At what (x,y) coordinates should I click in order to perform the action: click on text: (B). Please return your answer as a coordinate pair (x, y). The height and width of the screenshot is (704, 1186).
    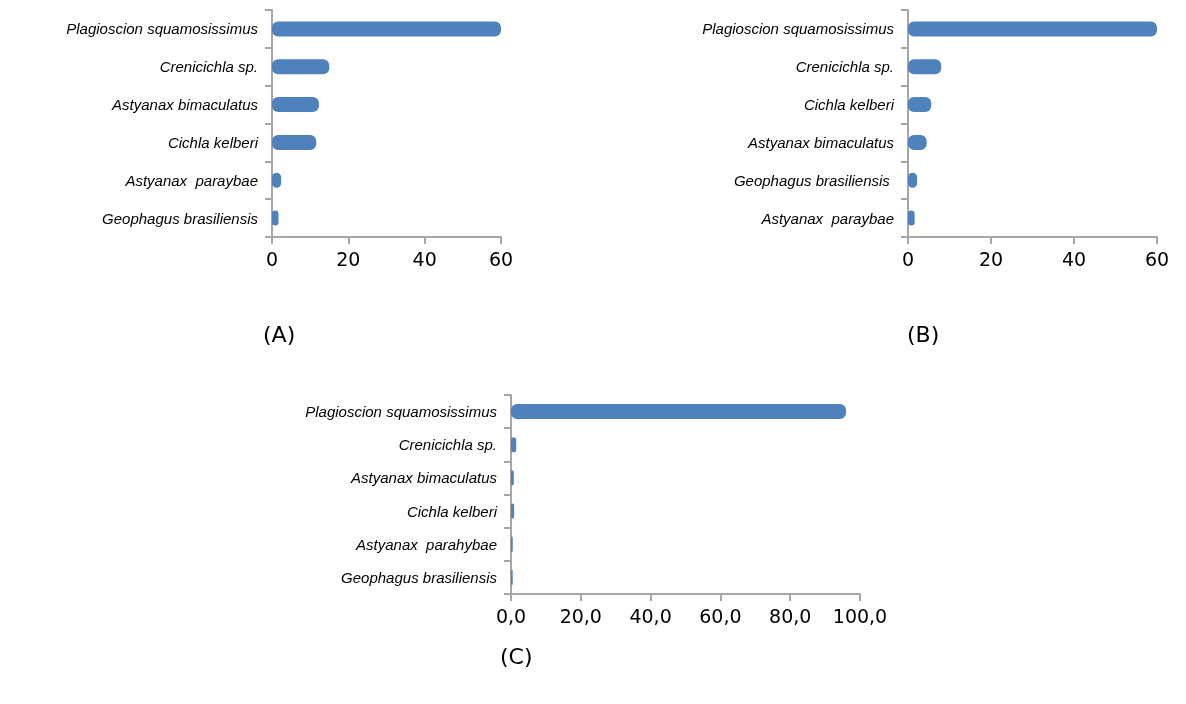
    Looking at the image, I should click on (923, 334).